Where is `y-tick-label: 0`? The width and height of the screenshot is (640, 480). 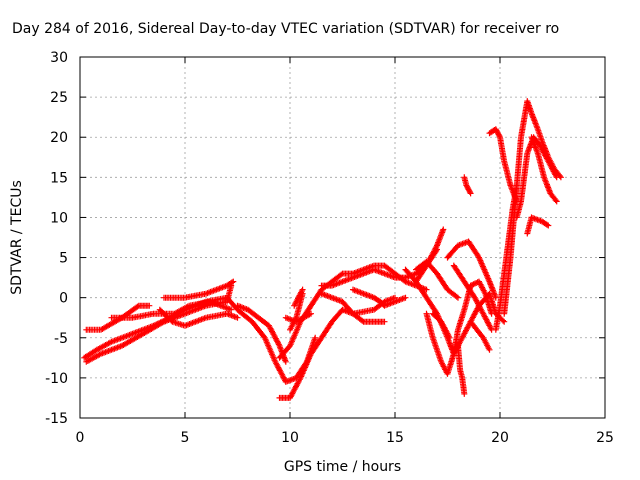 y-tick-label: 0 is located at coordinates (63, 299).